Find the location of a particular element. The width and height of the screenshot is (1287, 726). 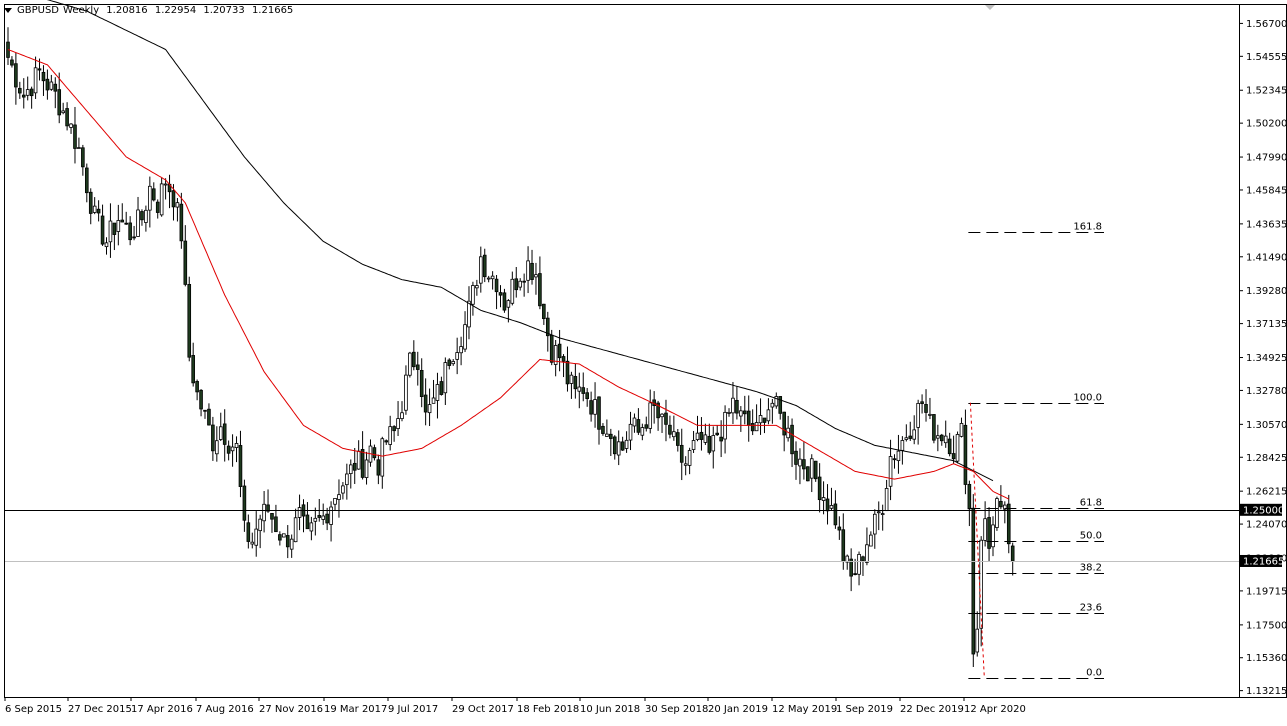

horizontal-lines-layer is located at coordinates (622, 536).